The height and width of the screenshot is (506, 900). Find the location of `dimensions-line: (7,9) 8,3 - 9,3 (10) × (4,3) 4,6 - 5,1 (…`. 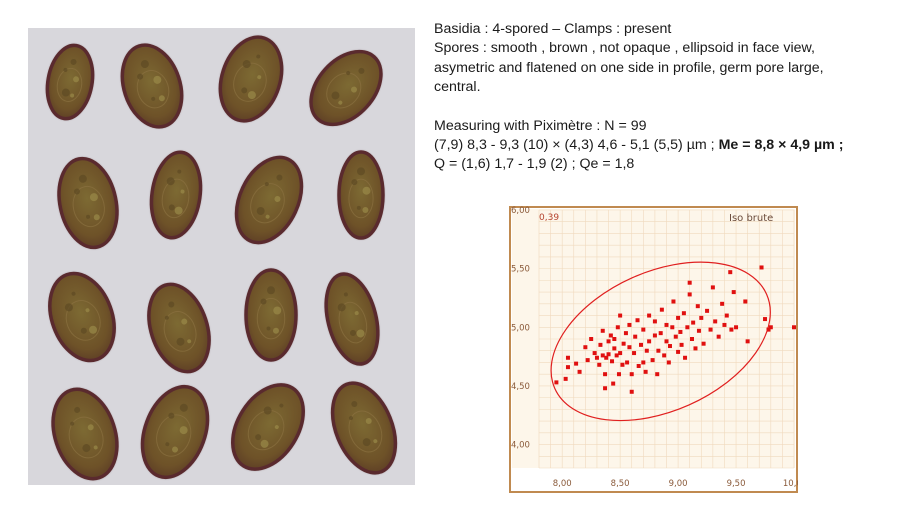

dimensions-line: (7,9) 8,3 - 9,3 (10) × (4,3) 4,6 - 5,1 (… is located at coordinates (664, 145).